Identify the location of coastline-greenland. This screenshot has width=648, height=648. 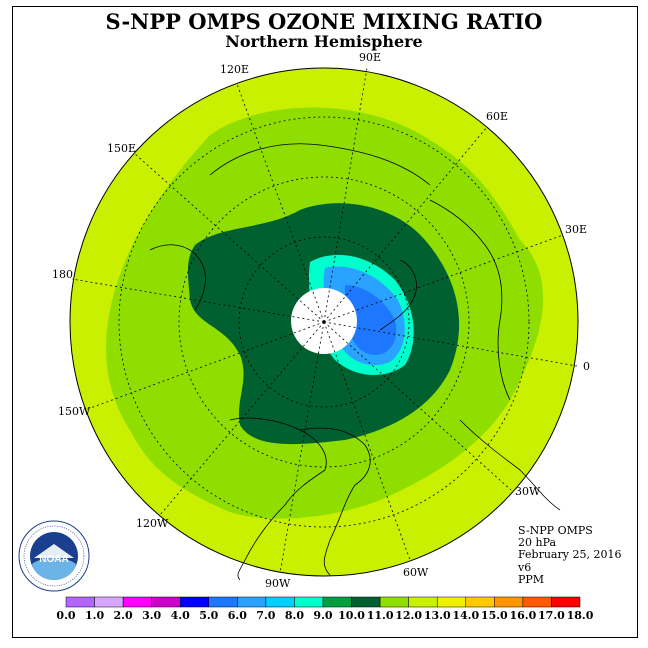
(398, 295).